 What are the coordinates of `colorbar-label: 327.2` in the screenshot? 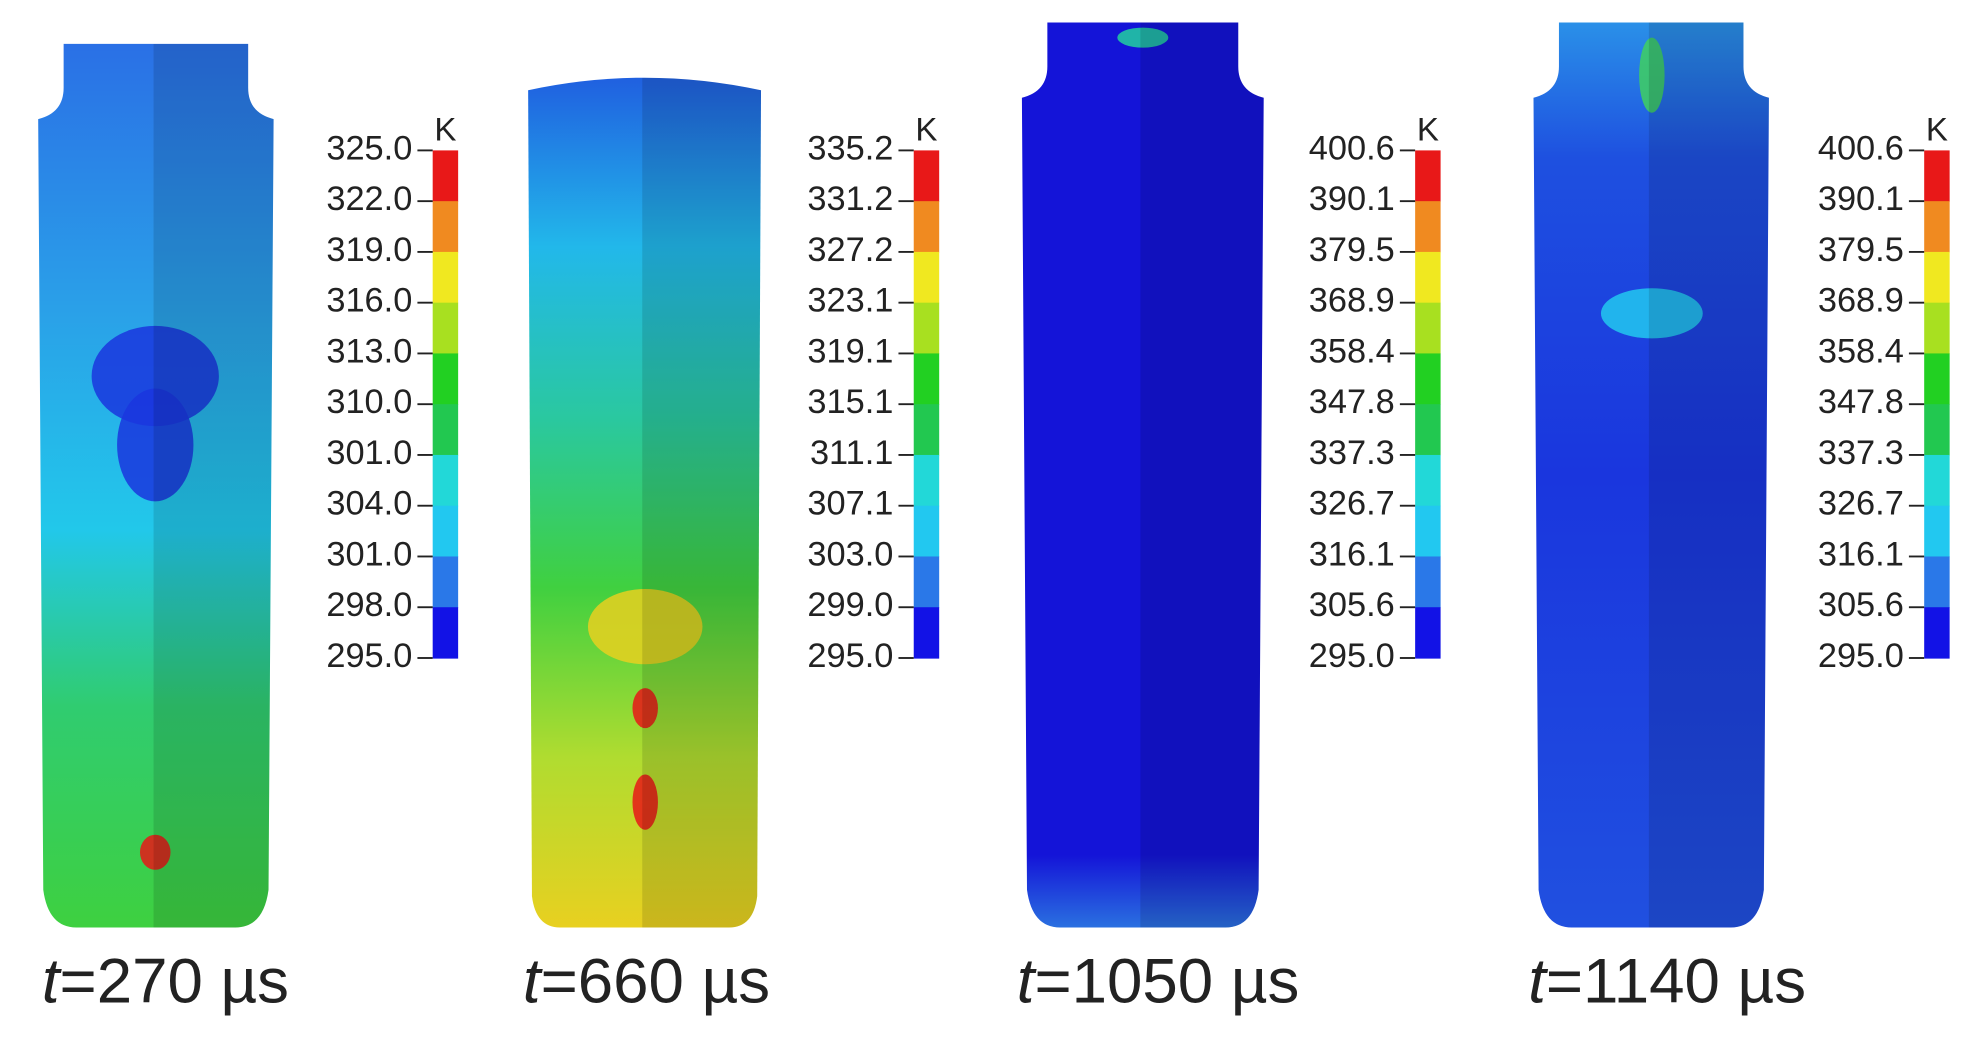 It's located at (850, 250).